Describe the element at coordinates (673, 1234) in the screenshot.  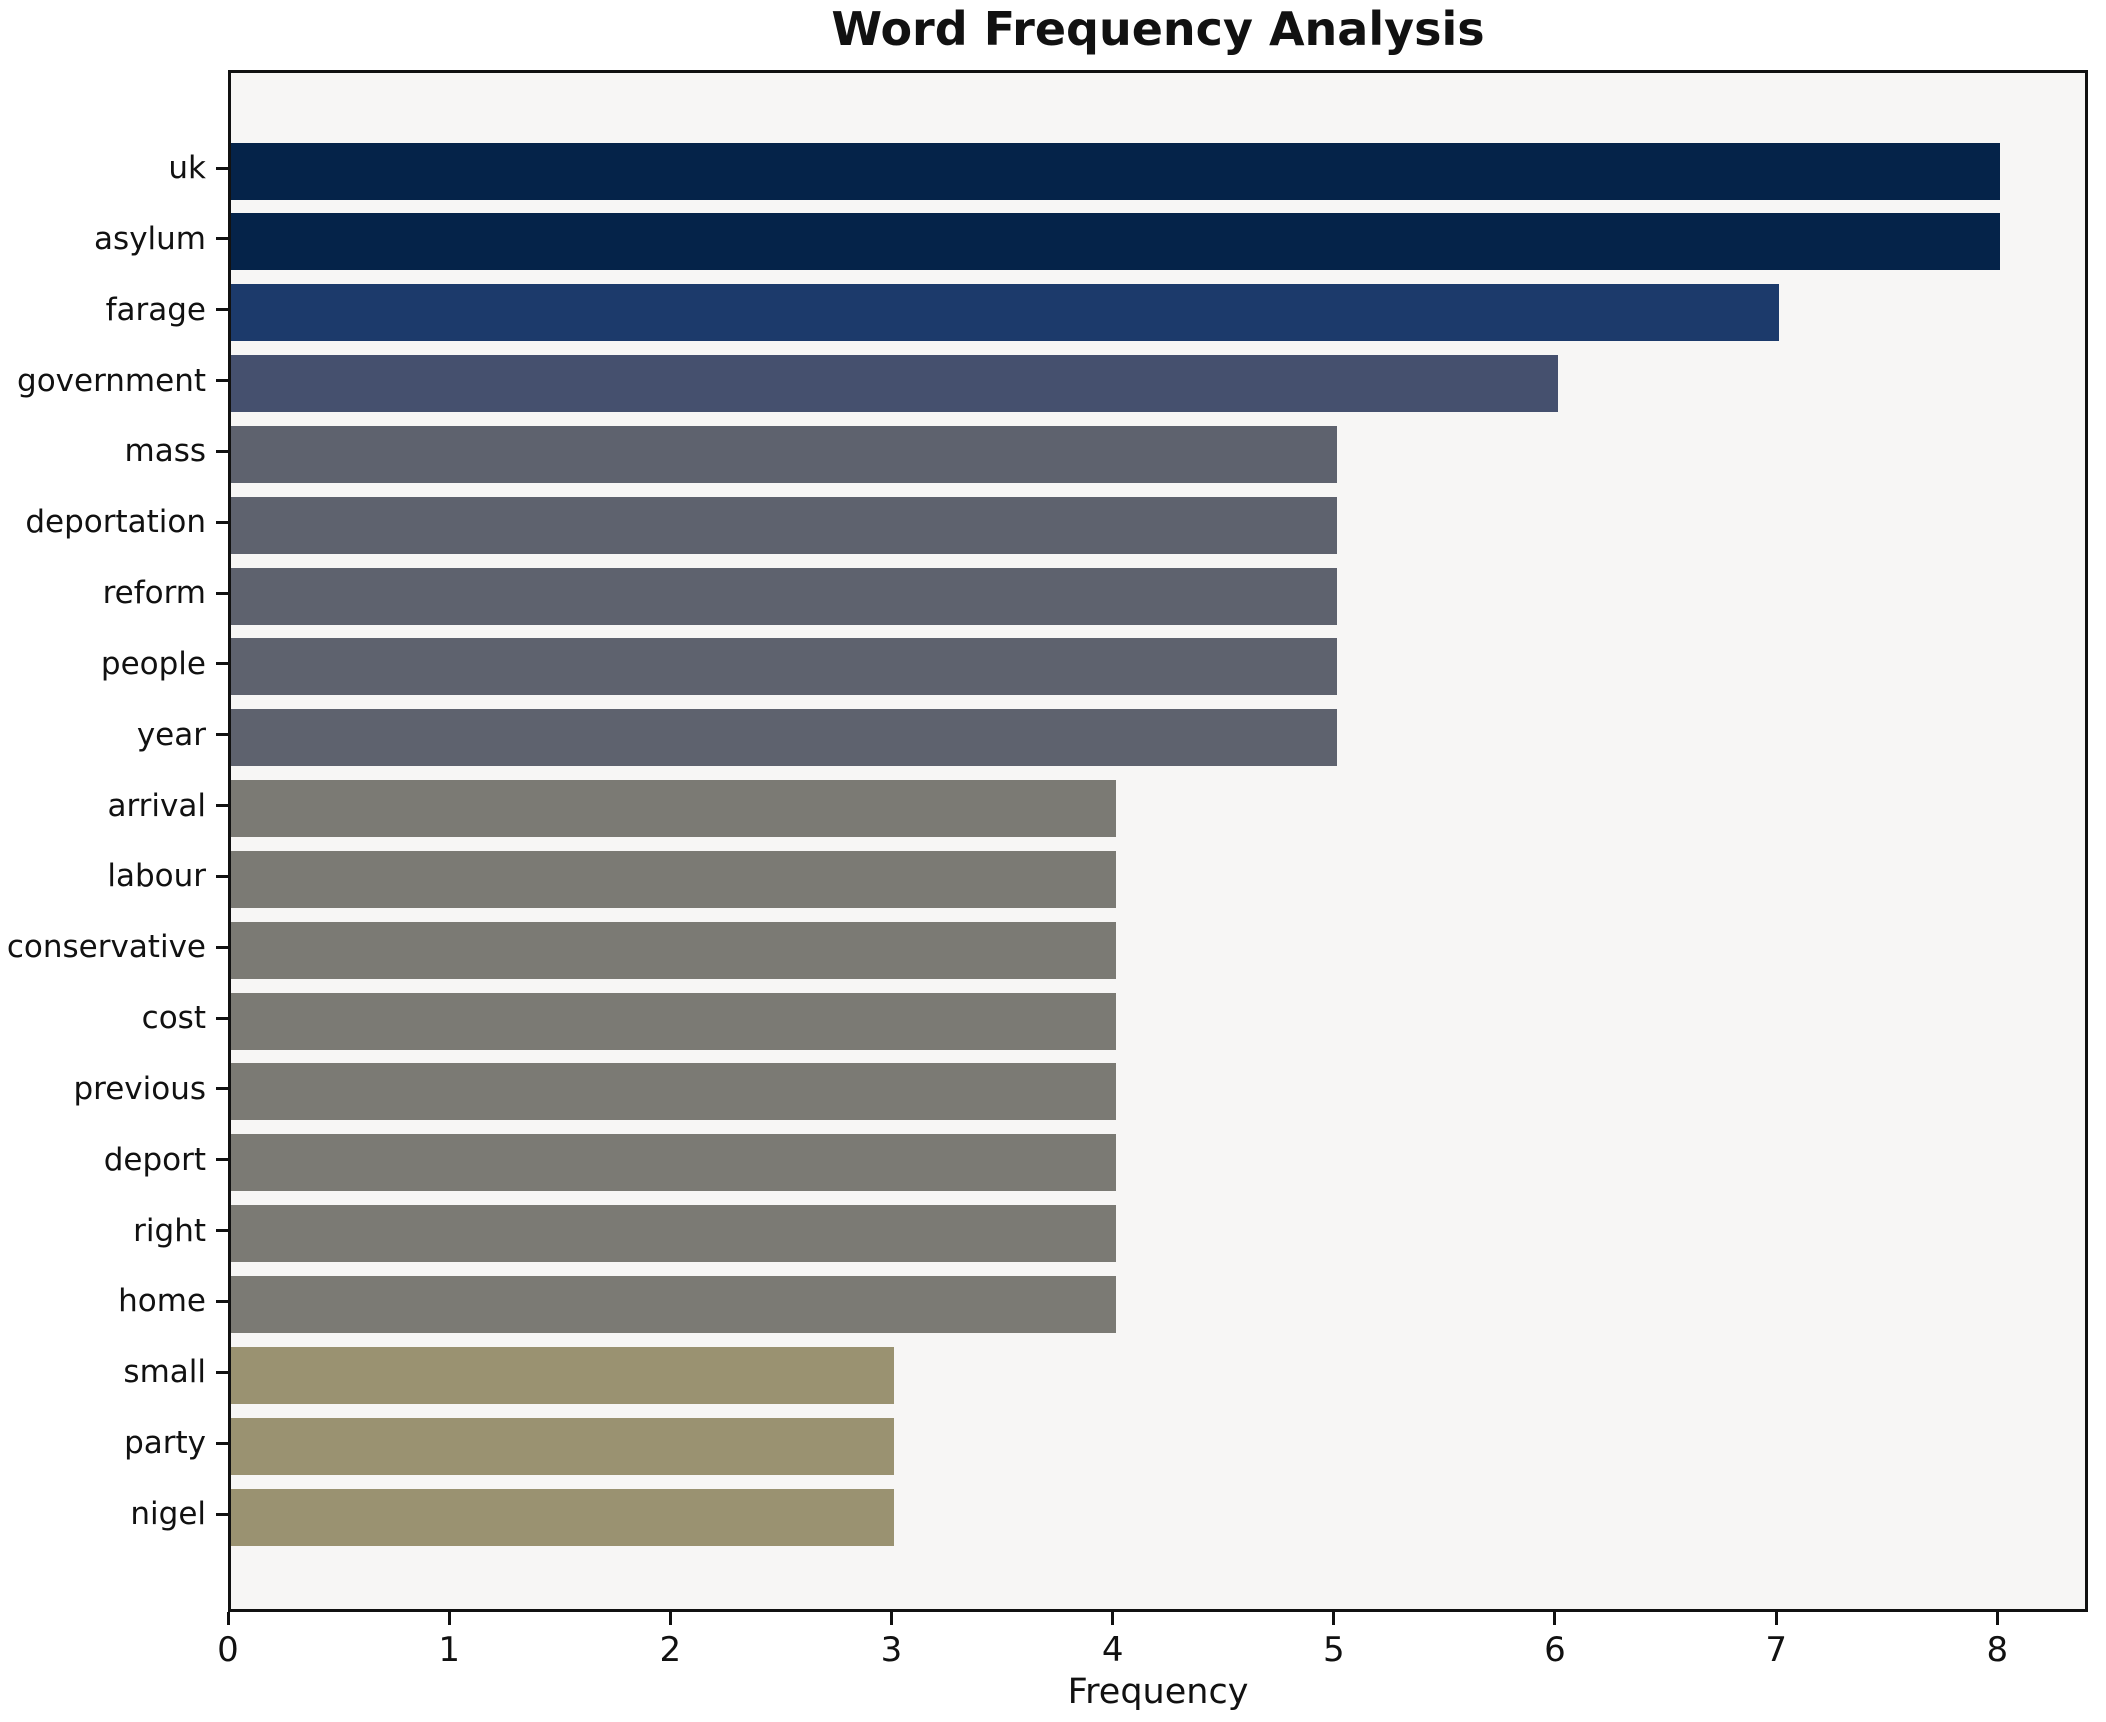
I see `bar-right` at that location.